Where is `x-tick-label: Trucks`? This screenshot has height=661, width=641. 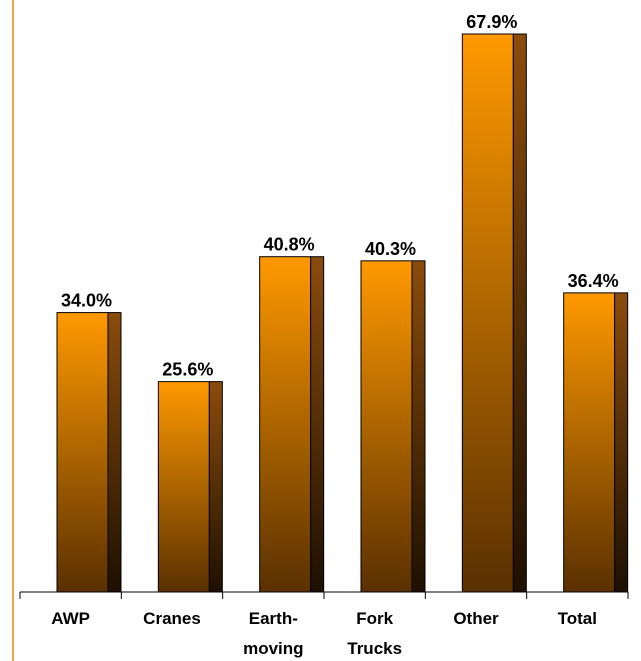 x-tick-label: Trucks is located at coordinates (374, 648).